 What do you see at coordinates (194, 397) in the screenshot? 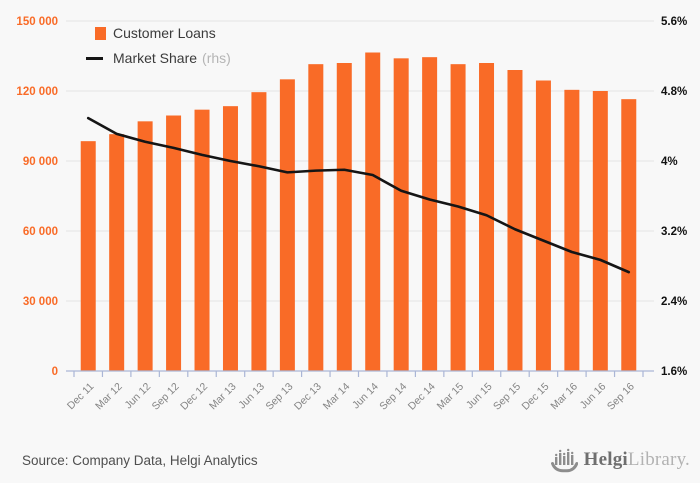
I see `x-axis-tick-label: Dec 12` at bounding box center [194, 397].